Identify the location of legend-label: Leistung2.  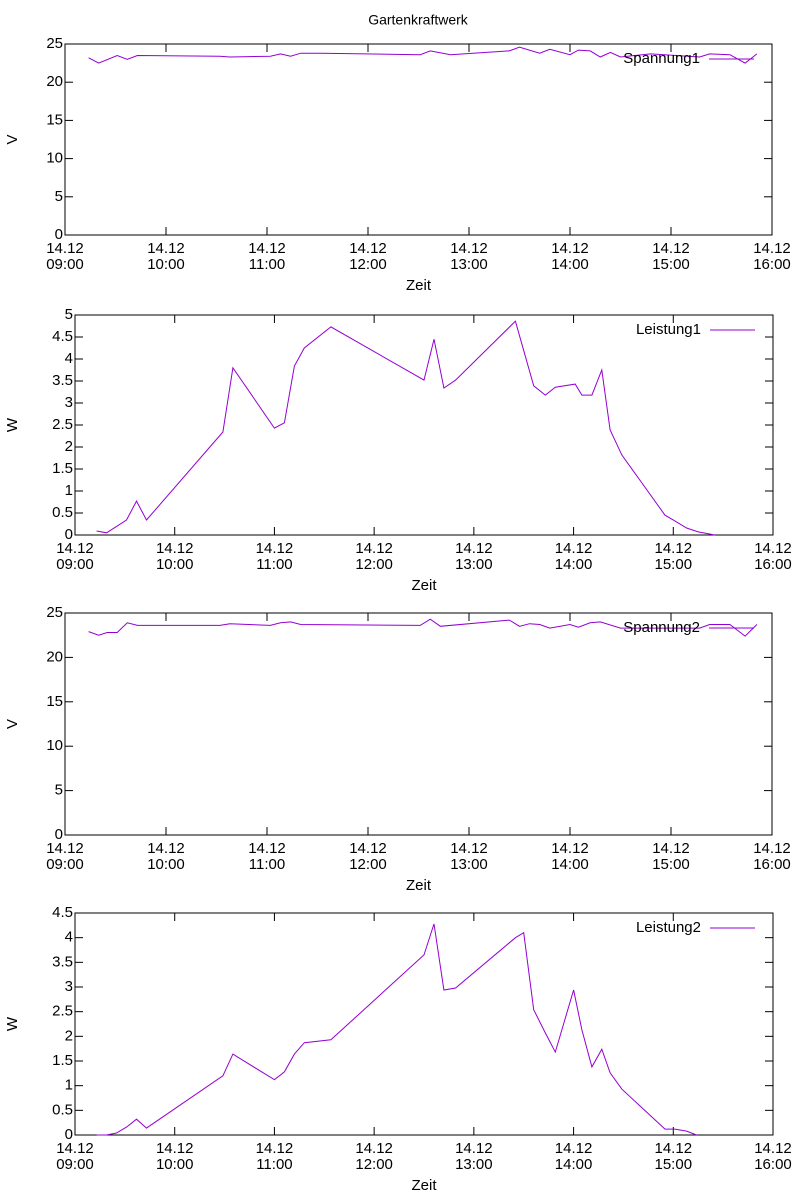
(668, 927).